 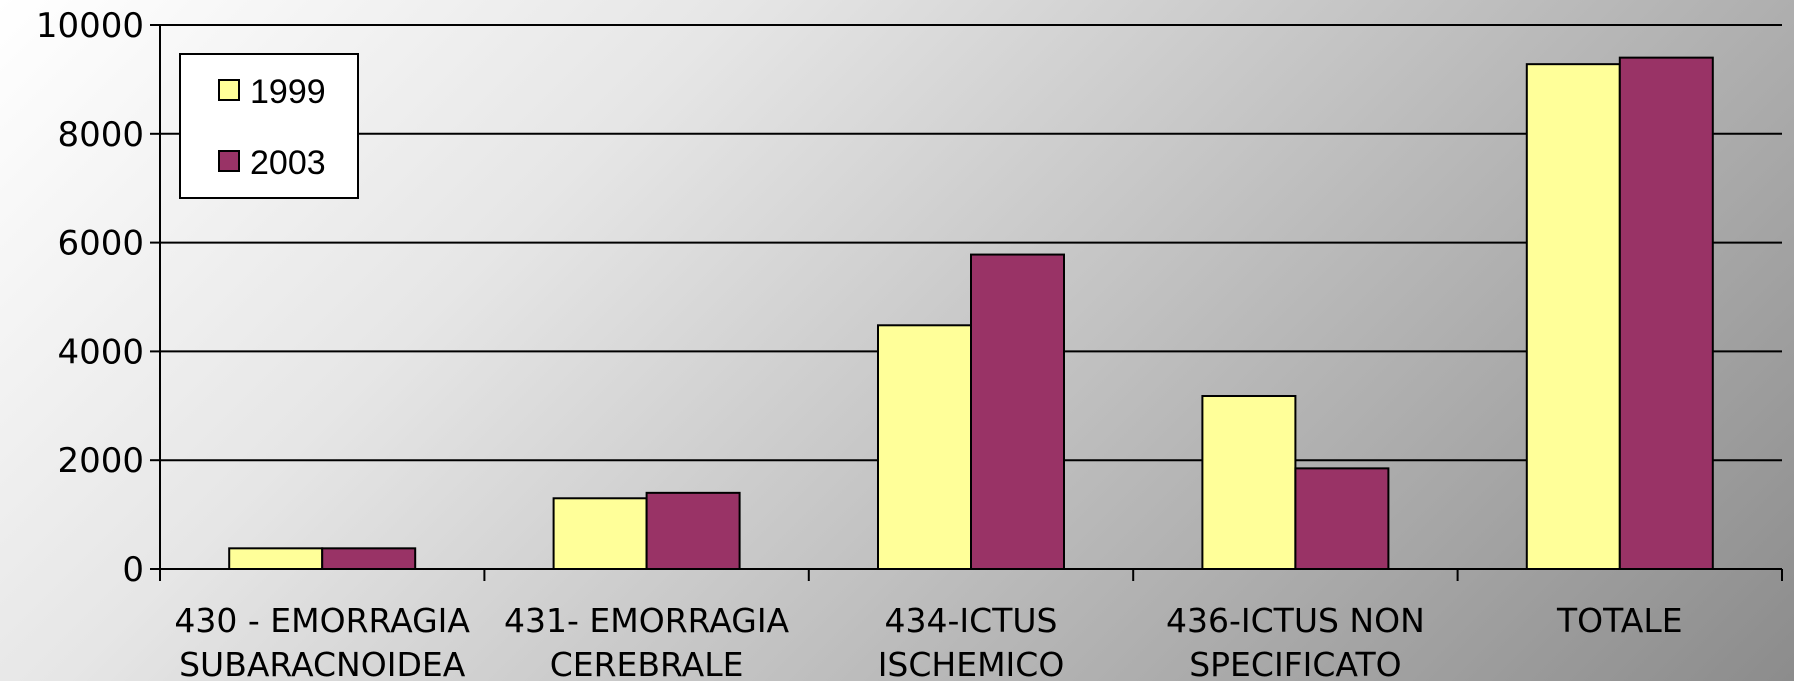 I want to click on x-category-label: SUBARACNOIDEA, so click(x=322, y=663).